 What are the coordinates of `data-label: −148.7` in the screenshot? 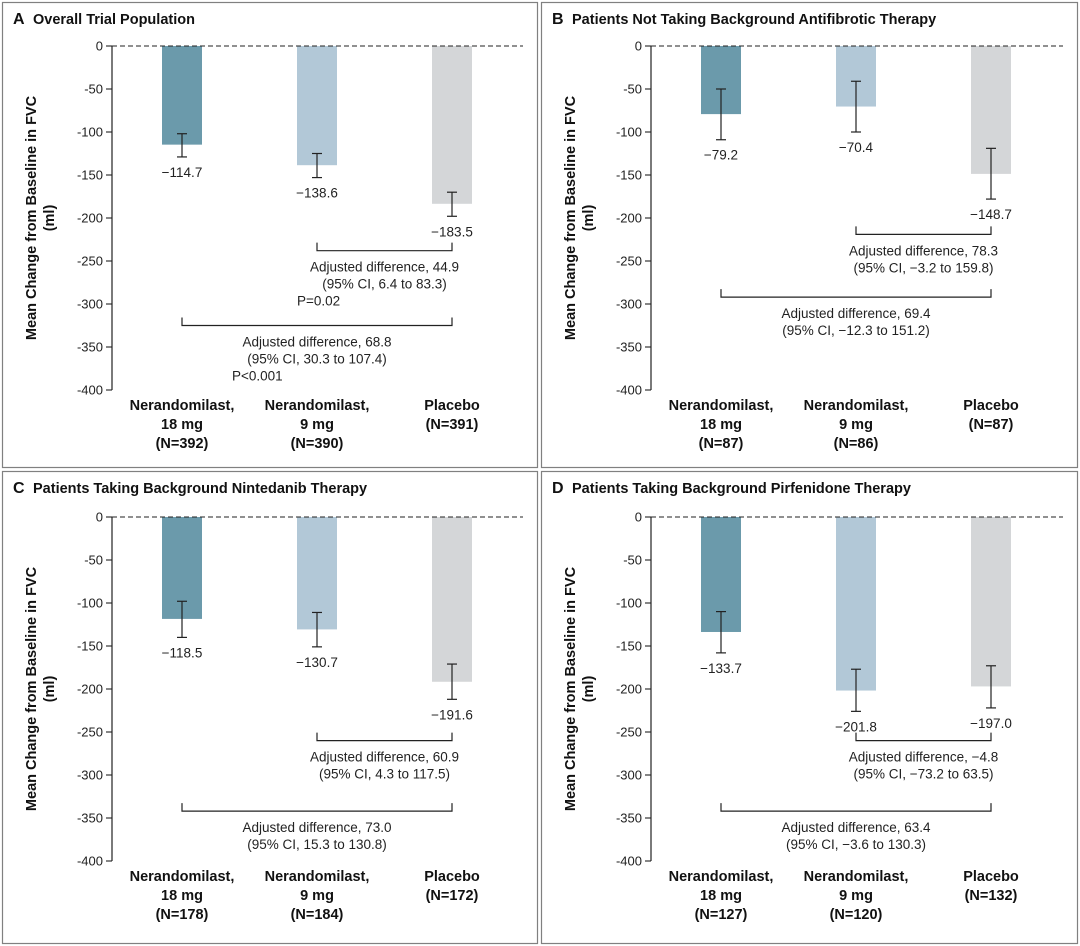 It's located at (991, 214).